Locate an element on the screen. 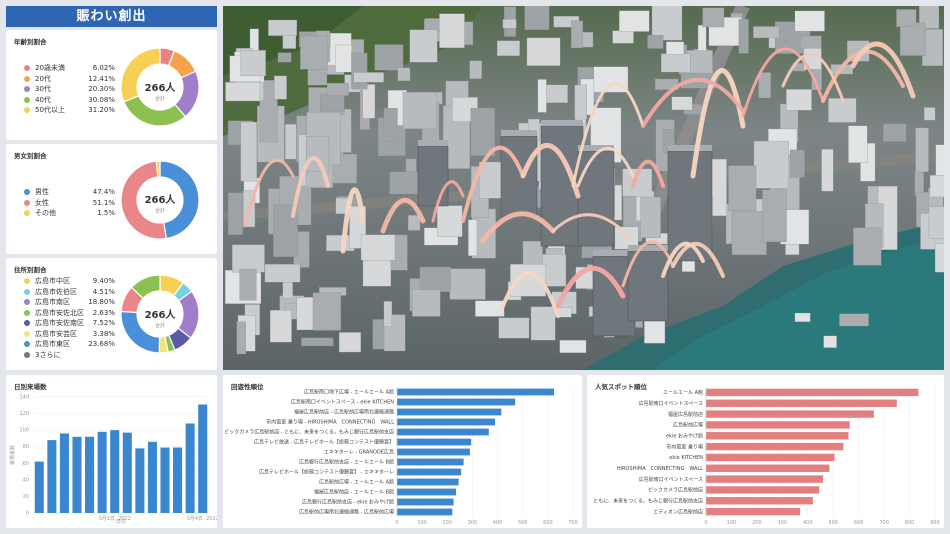  legend-percent: 9.40% is located at coordinates (103, 281).